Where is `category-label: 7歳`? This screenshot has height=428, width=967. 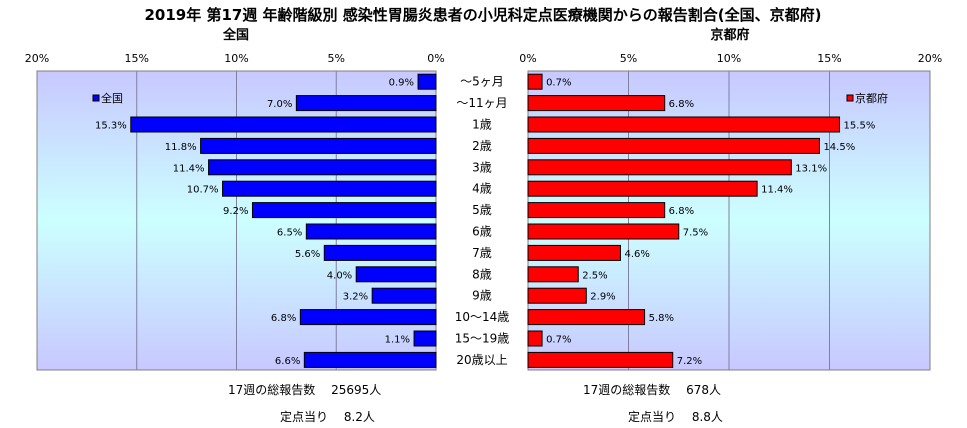 category-label: 7歳 is located at coordinates (482, 253).